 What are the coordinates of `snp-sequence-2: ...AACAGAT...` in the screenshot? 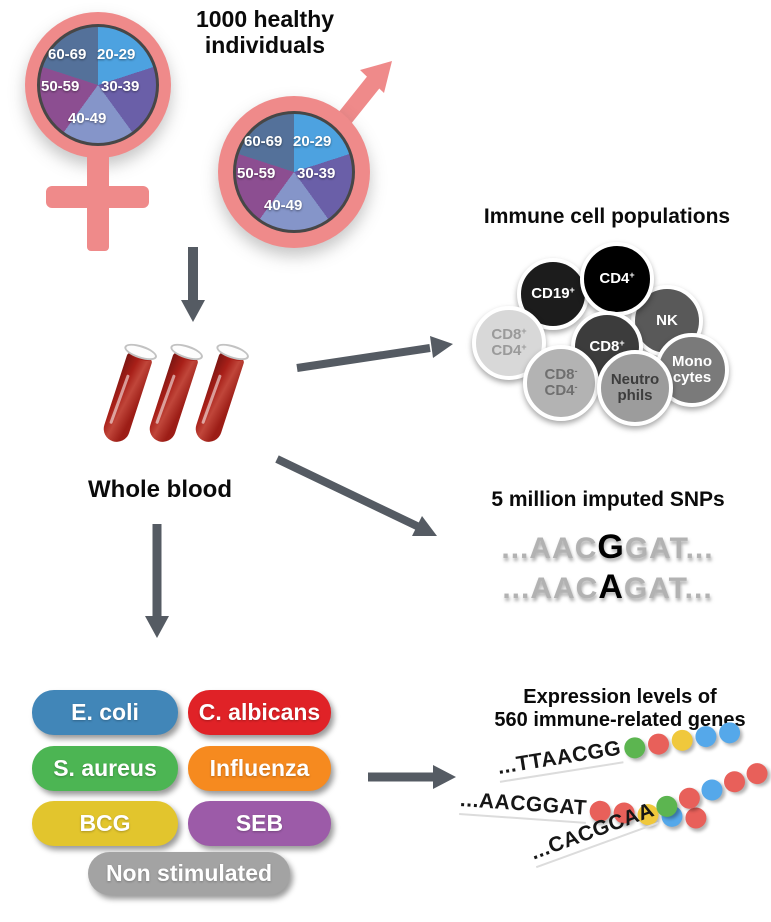 It's located at (607, 587).